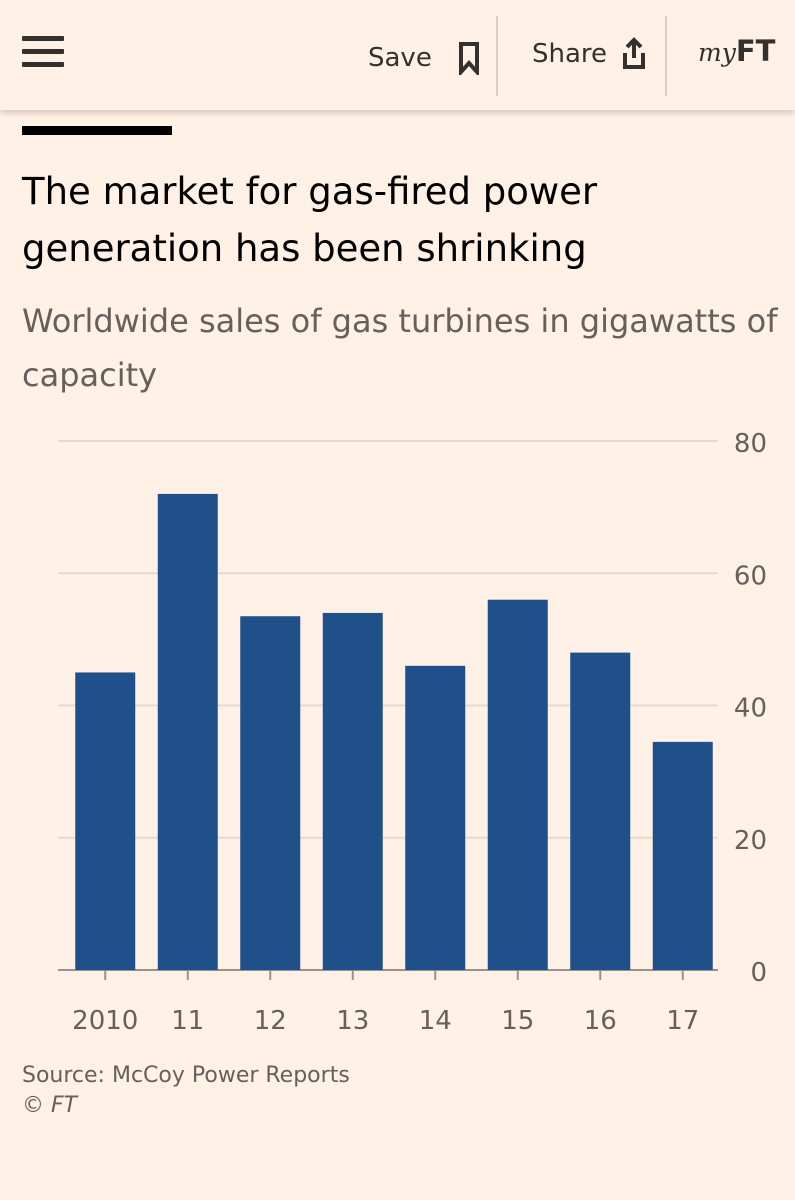 The height and width of the screenshot is (1200, 795). What do you see at coordinates (435, 1021) in the screenshot?
I see `x-tick-label: 14` at bounding box center [435, 1021].